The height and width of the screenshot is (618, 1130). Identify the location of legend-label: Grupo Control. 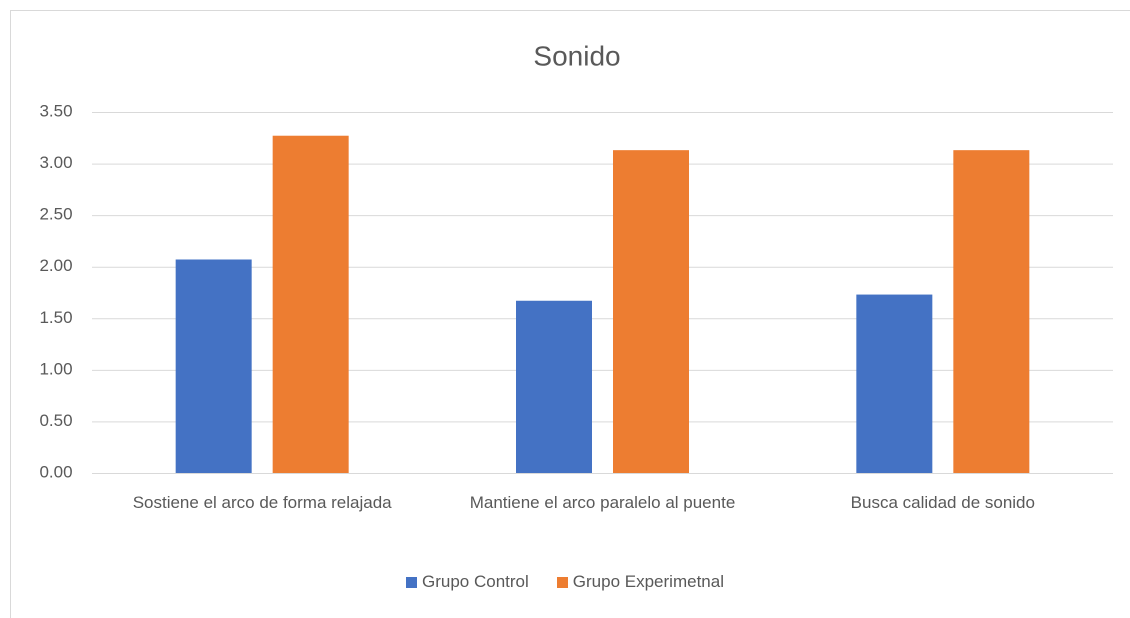
(475, 581).